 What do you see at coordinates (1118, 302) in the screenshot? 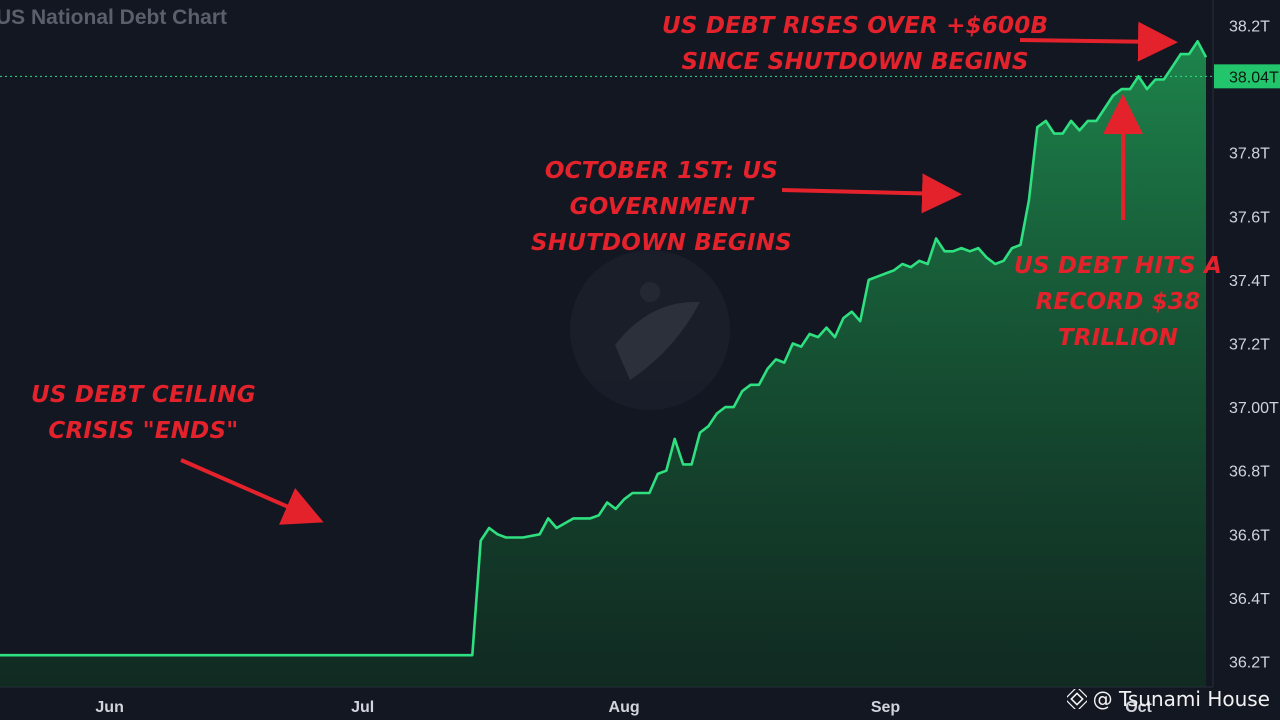
I see `annotation-record-38-trillion: US DEBT HITS A RECORD $38 TRILLION` at bounding box center [1118, 302].